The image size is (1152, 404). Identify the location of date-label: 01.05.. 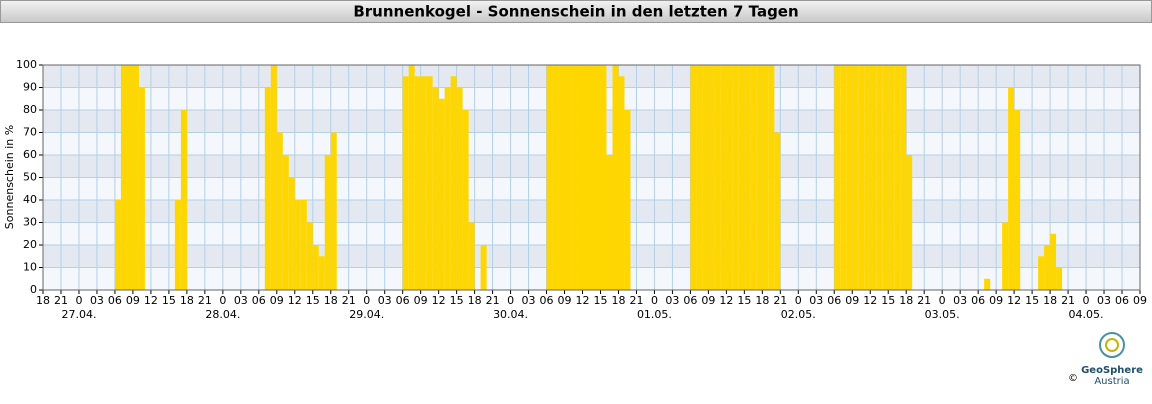
(654, 314).